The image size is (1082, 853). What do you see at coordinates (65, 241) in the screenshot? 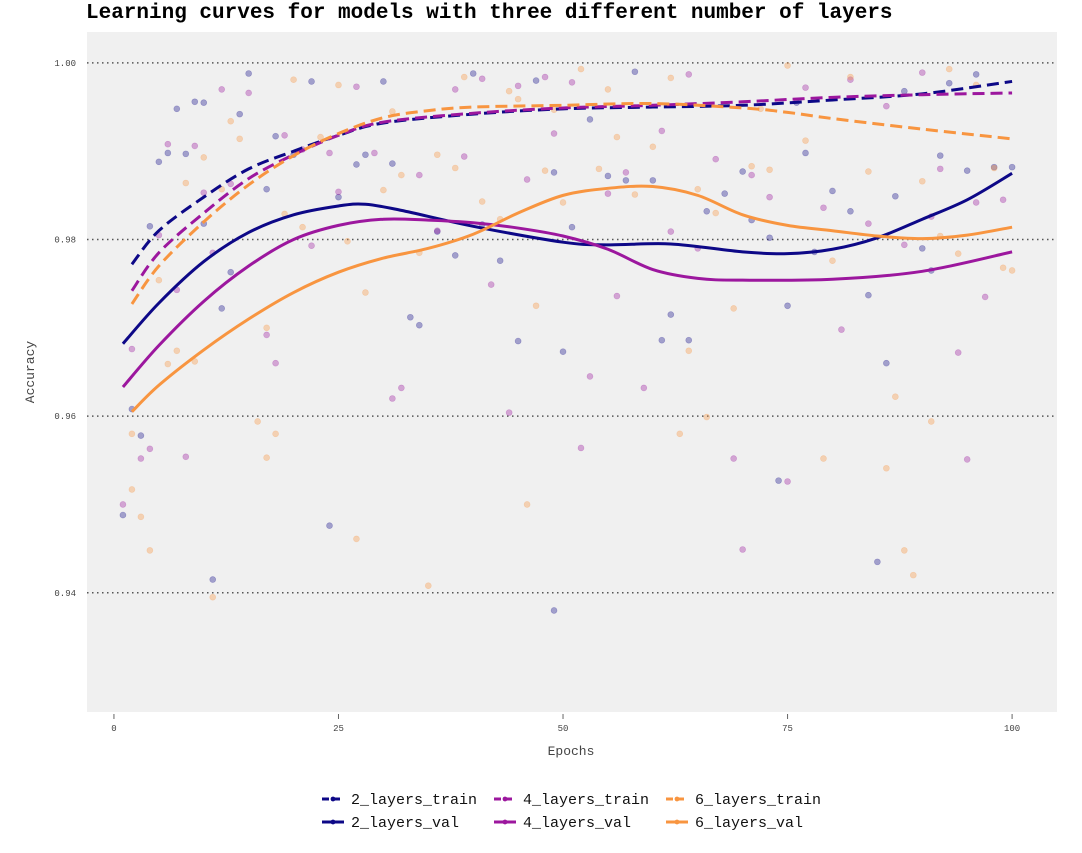
I see `y-tick-label: 0.98` at bounding box center [65, 241].